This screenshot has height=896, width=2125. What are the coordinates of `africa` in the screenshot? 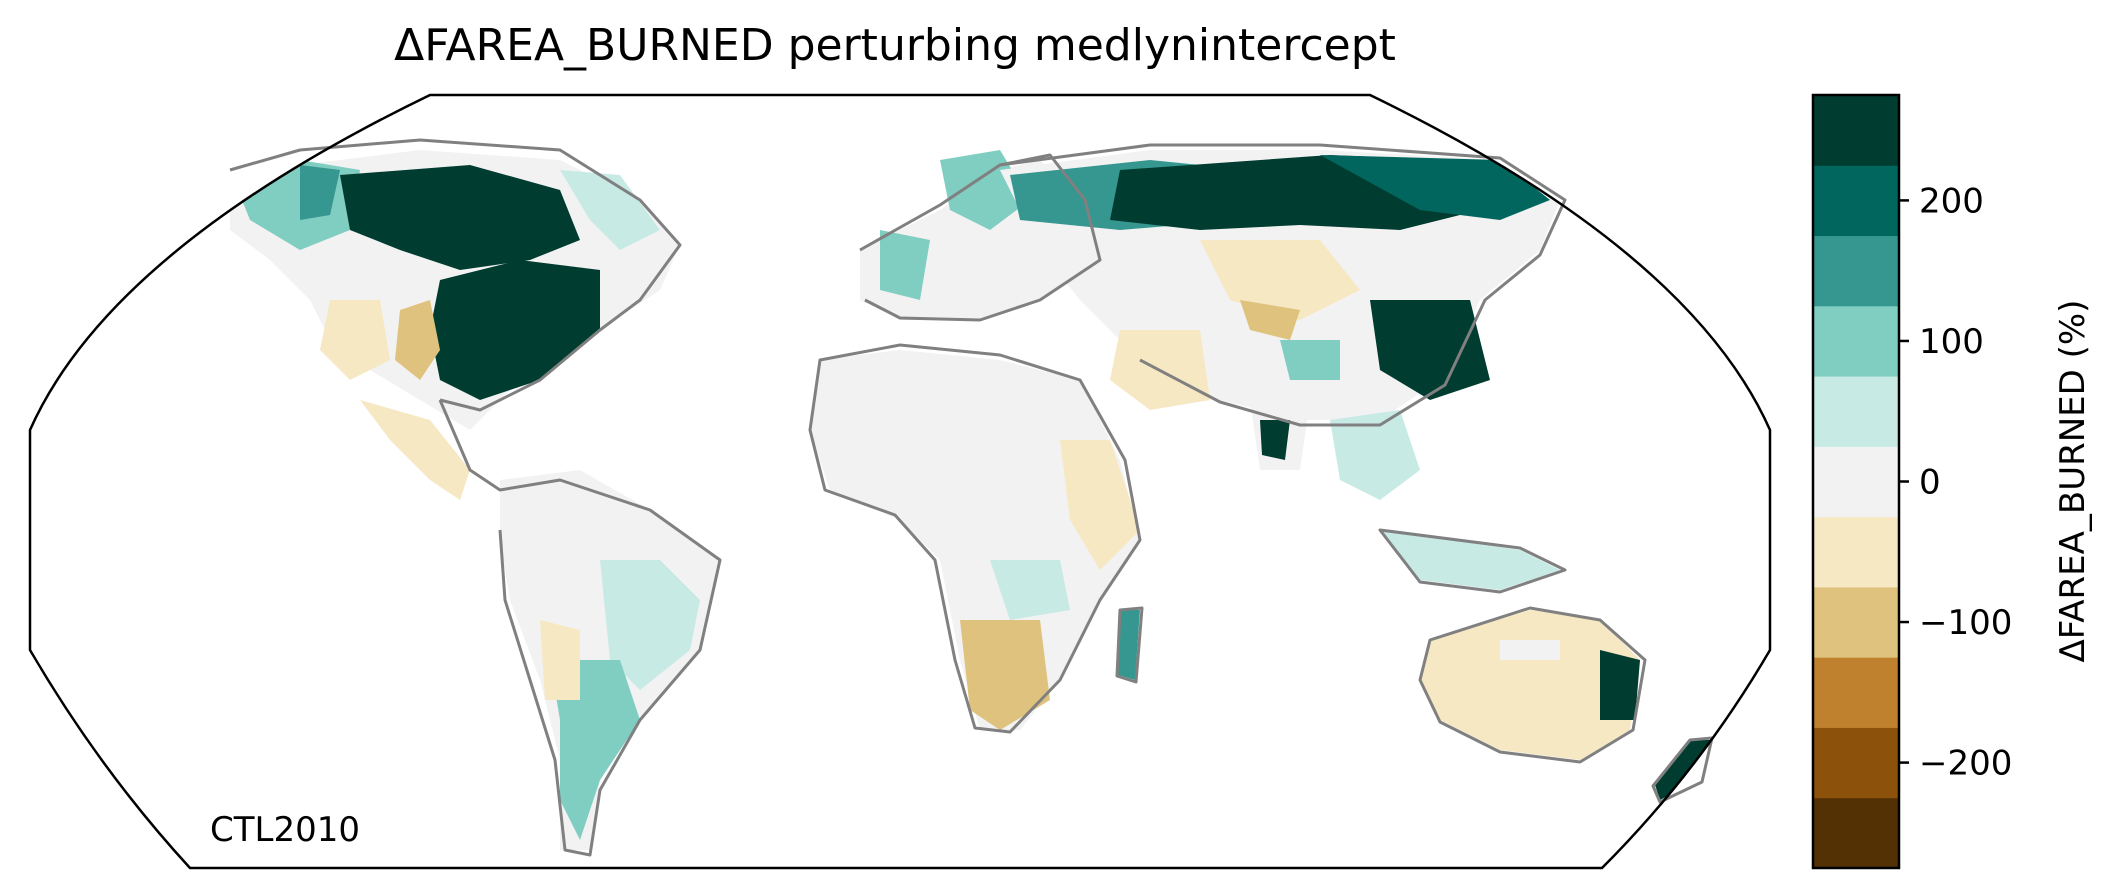 It's located at (975, 540).